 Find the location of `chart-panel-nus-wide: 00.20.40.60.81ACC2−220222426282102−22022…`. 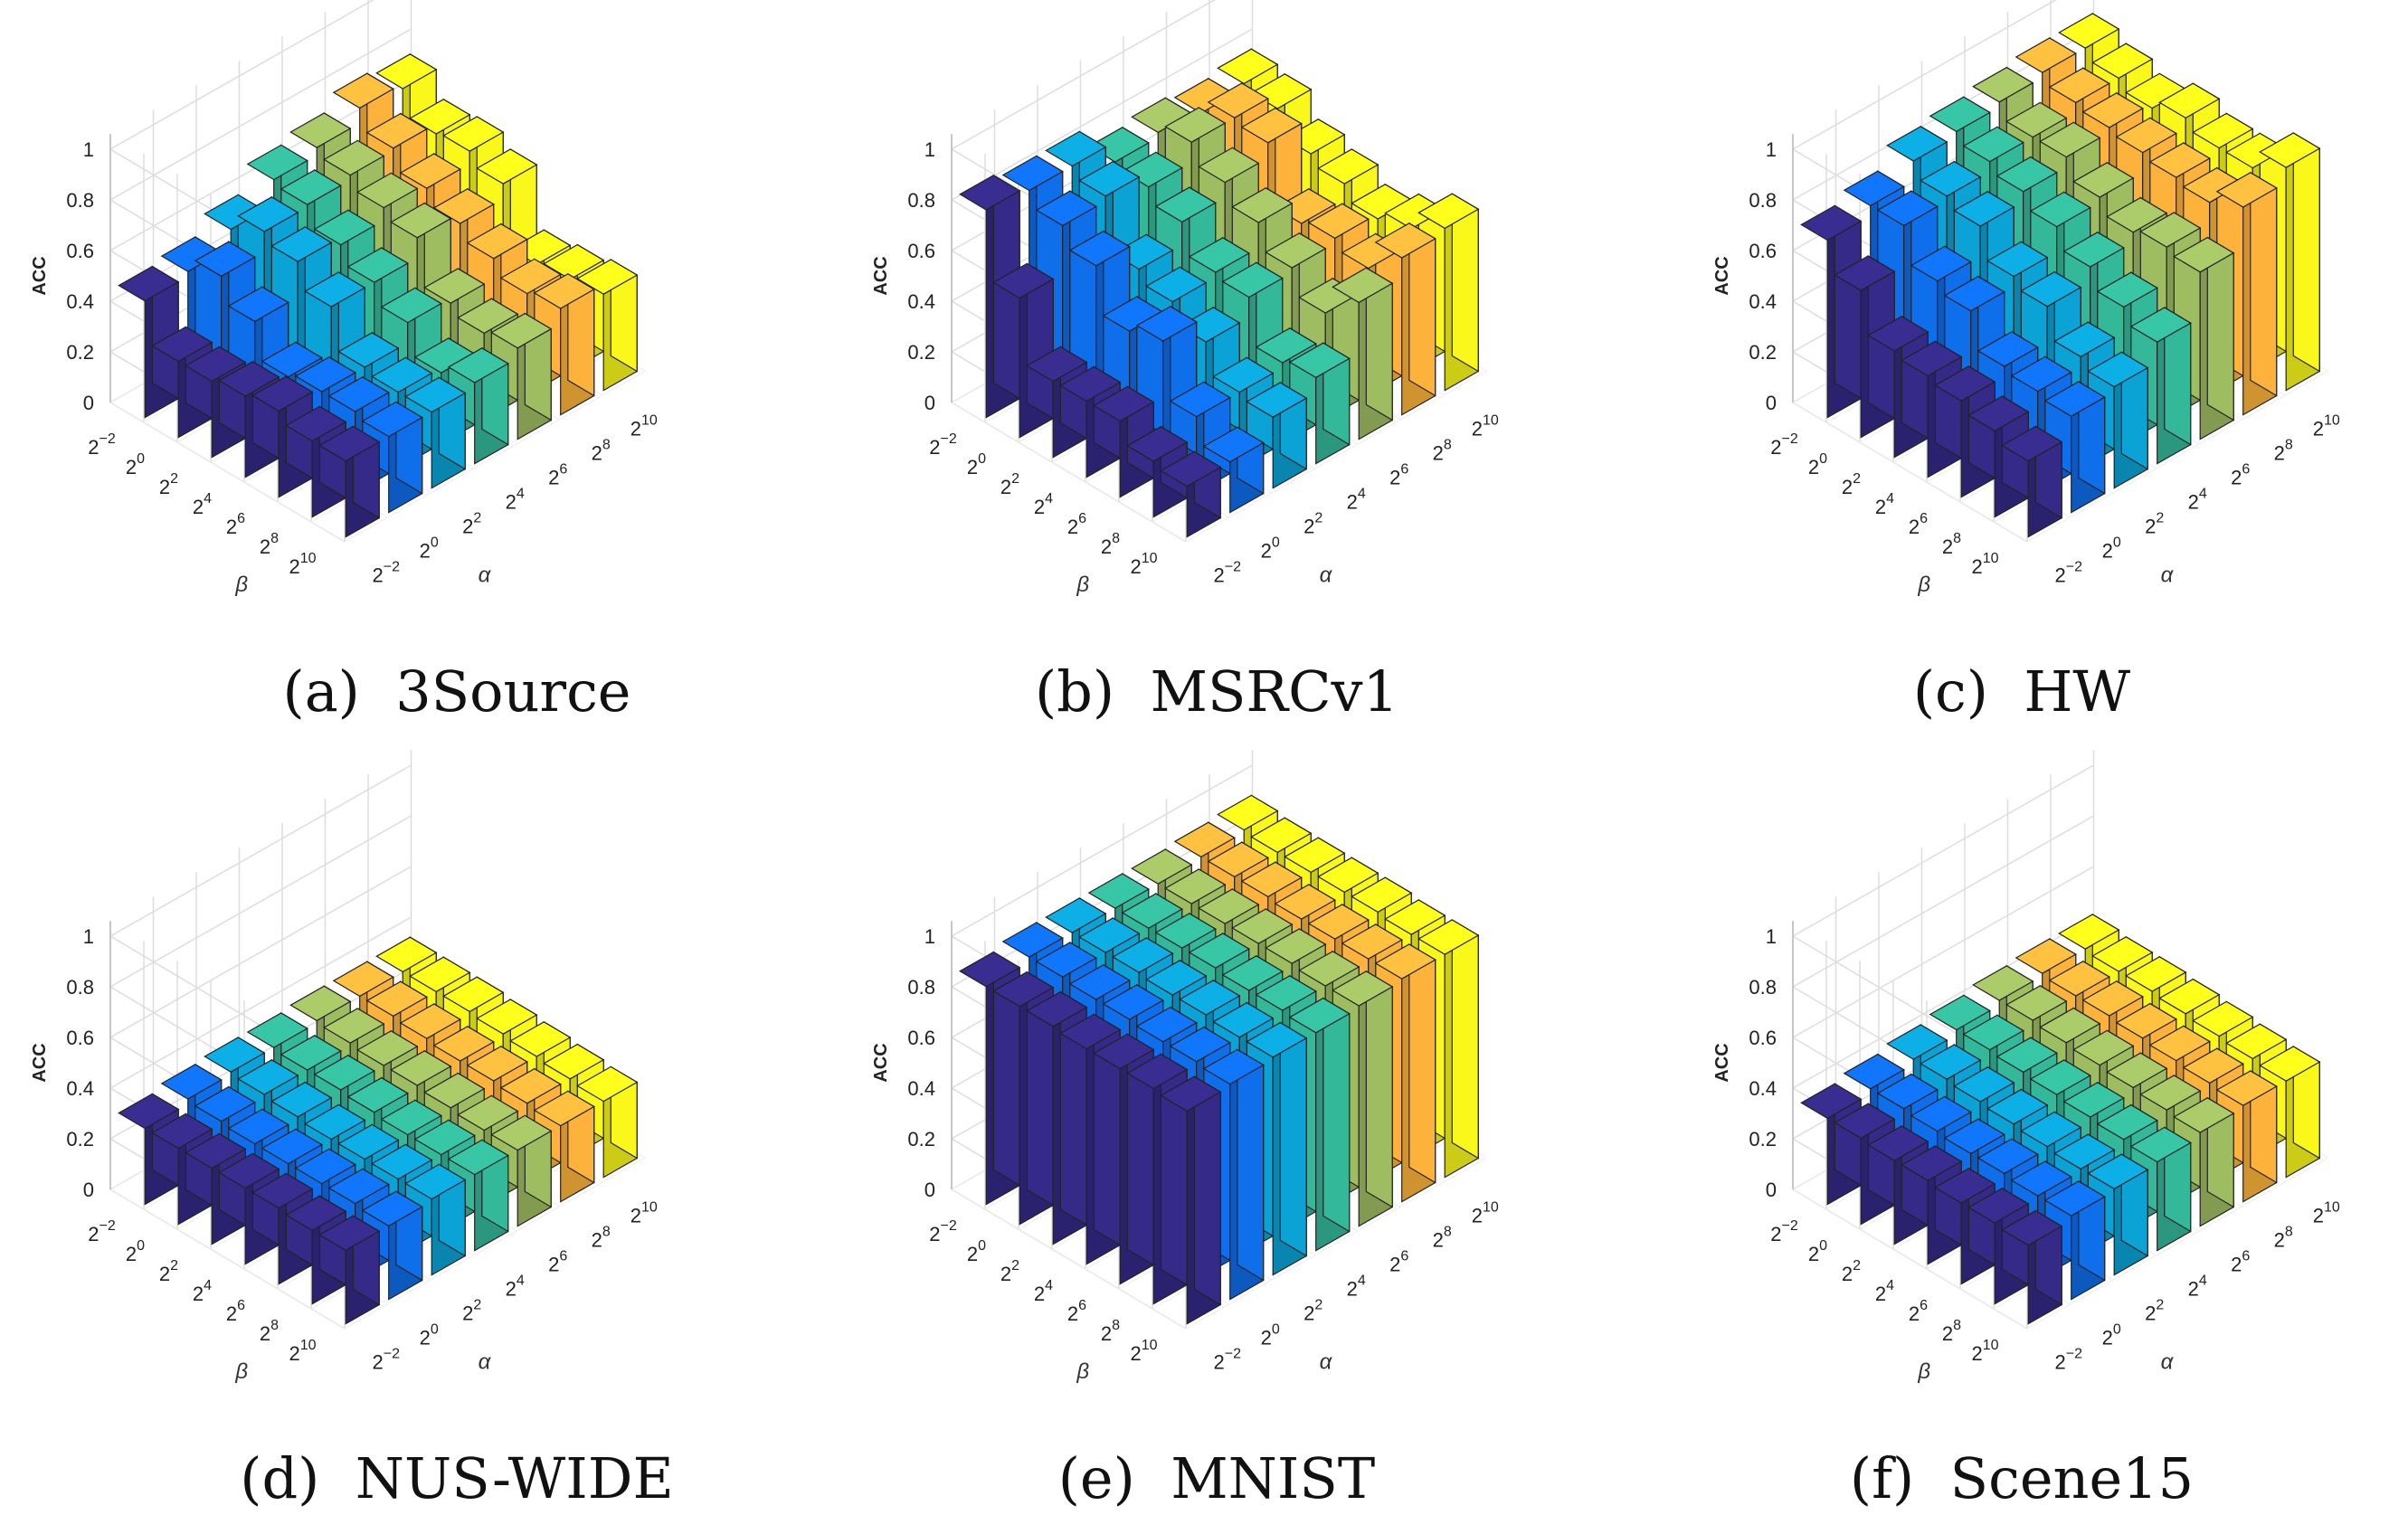

chart-panel-nus-wide: 00.20.40.60.81ACC2−220222426282102−22022… is located at coordinates (344, 1067).